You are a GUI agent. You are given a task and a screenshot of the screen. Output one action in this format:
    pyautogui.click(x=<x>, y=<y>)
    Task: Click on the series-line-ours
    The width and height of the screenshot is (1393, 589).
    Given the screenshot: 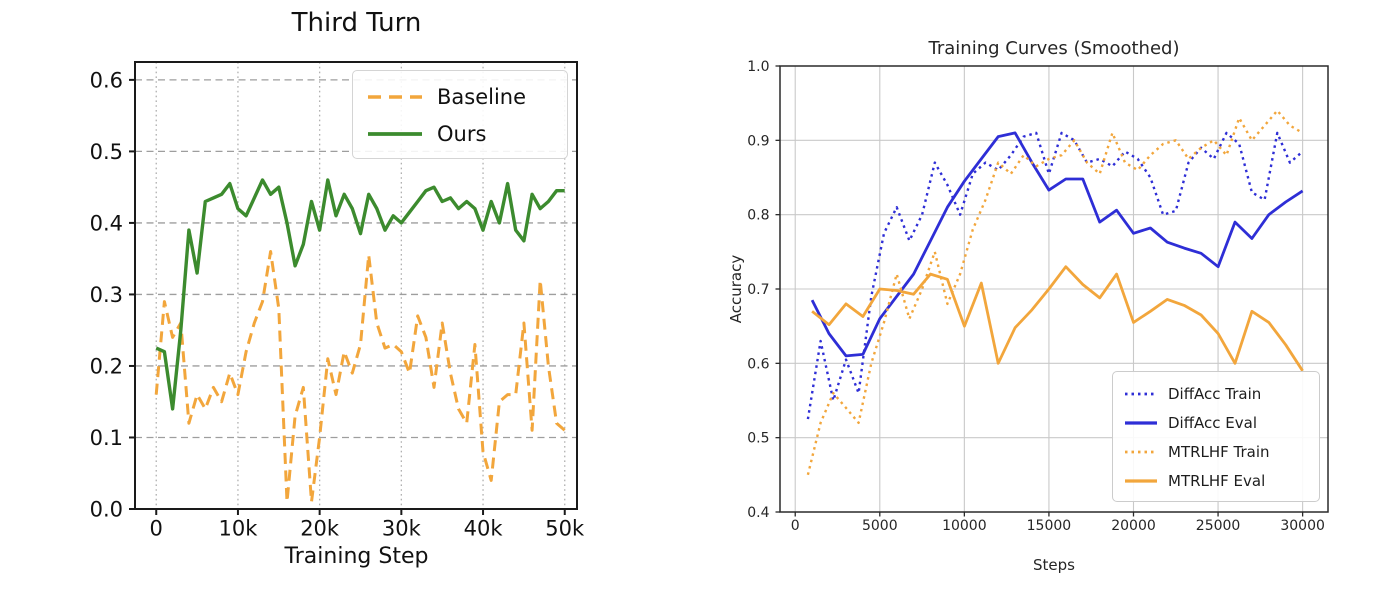 What is the action you would take?
    pyautogui.click(x=360, y=294)
    